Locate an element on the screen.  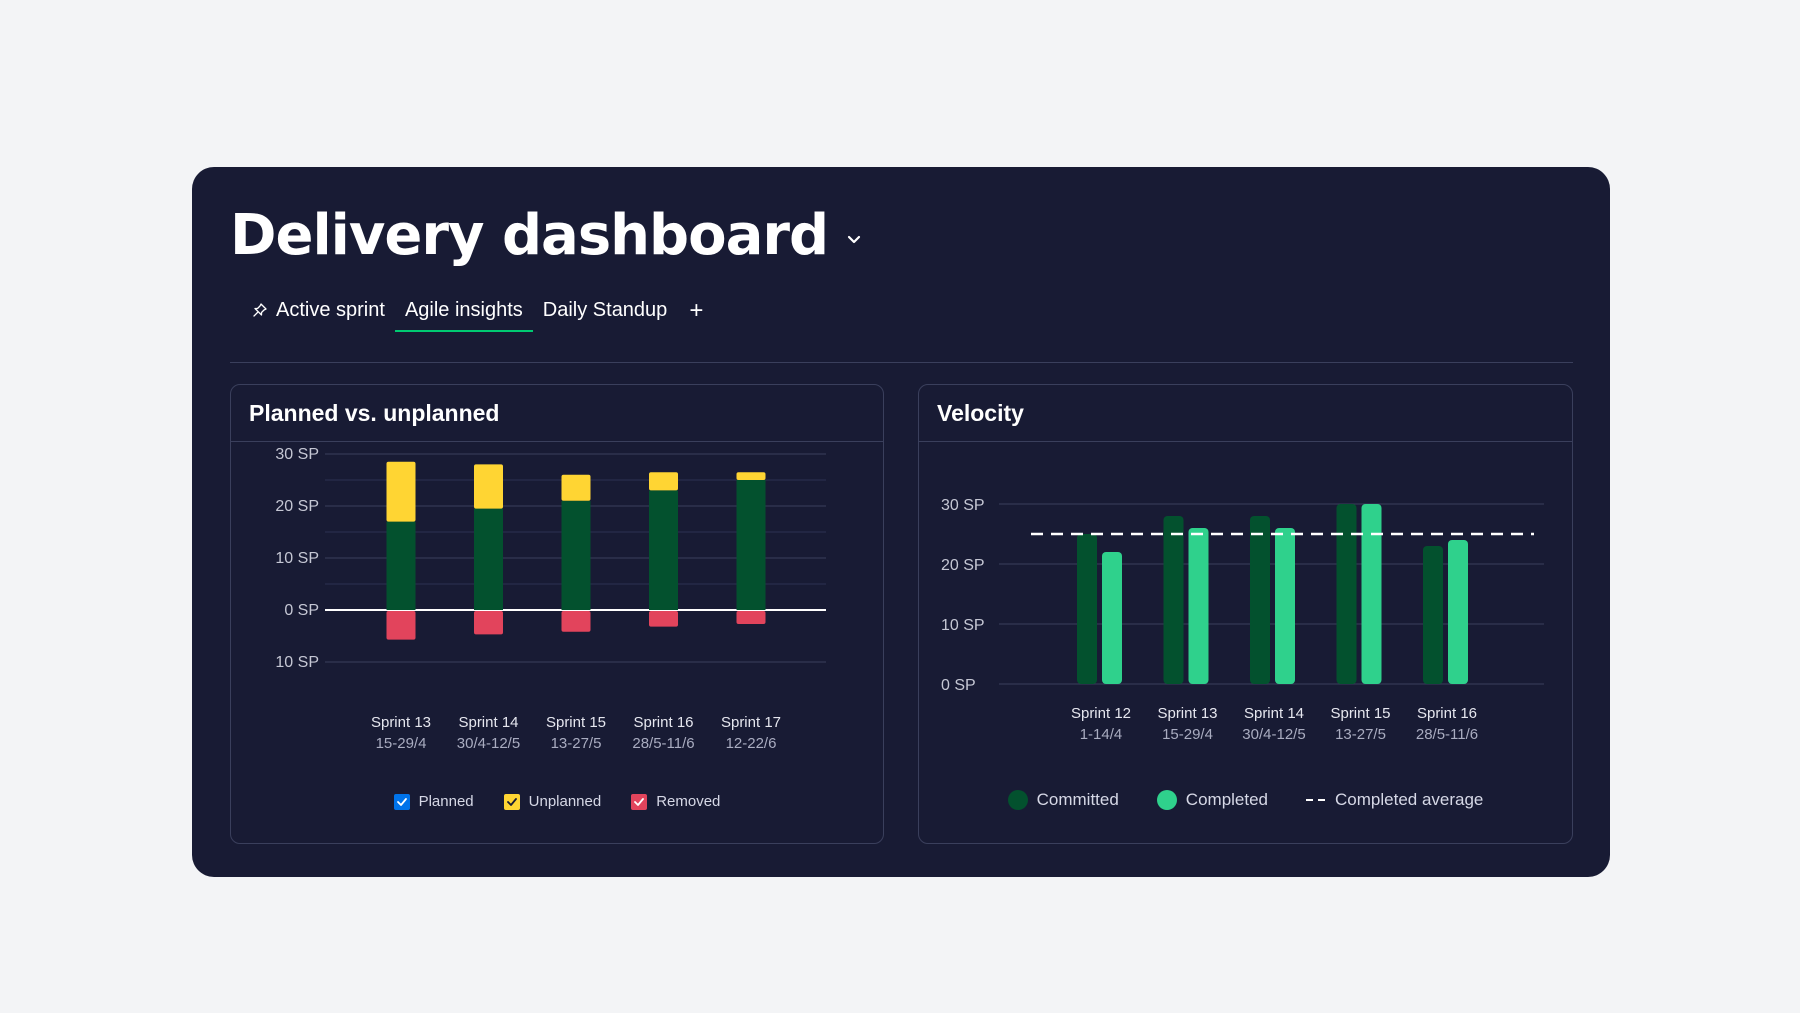
chart-legend: Planned Unplanned Removed is located at coordinates (557, 801).